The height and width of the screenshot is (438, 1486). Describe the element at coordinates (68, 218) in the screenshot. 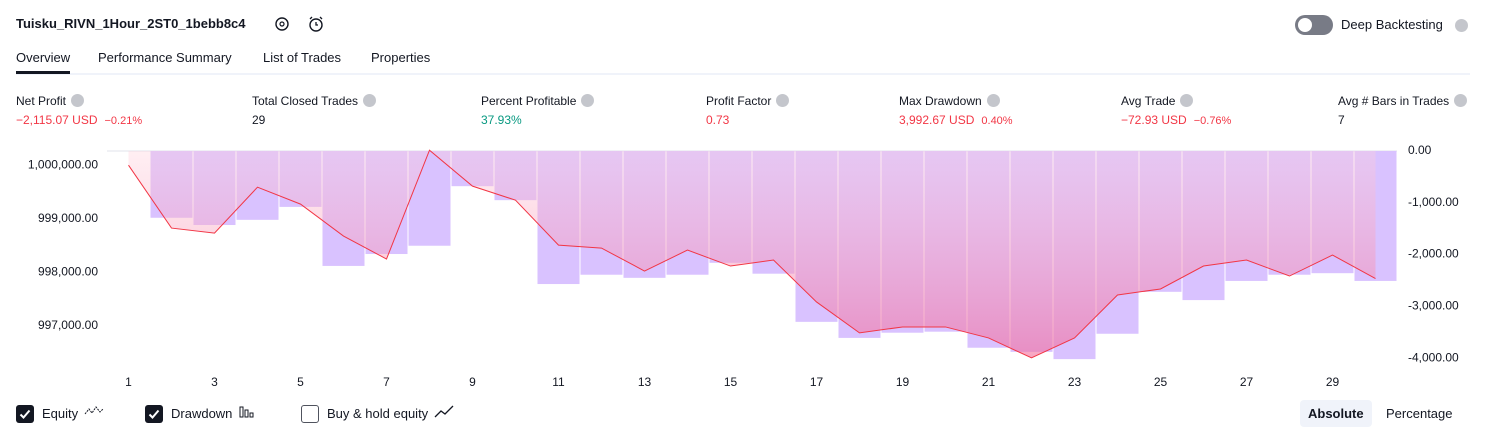

I see `y-tick-label: 999,000.00` at that location.